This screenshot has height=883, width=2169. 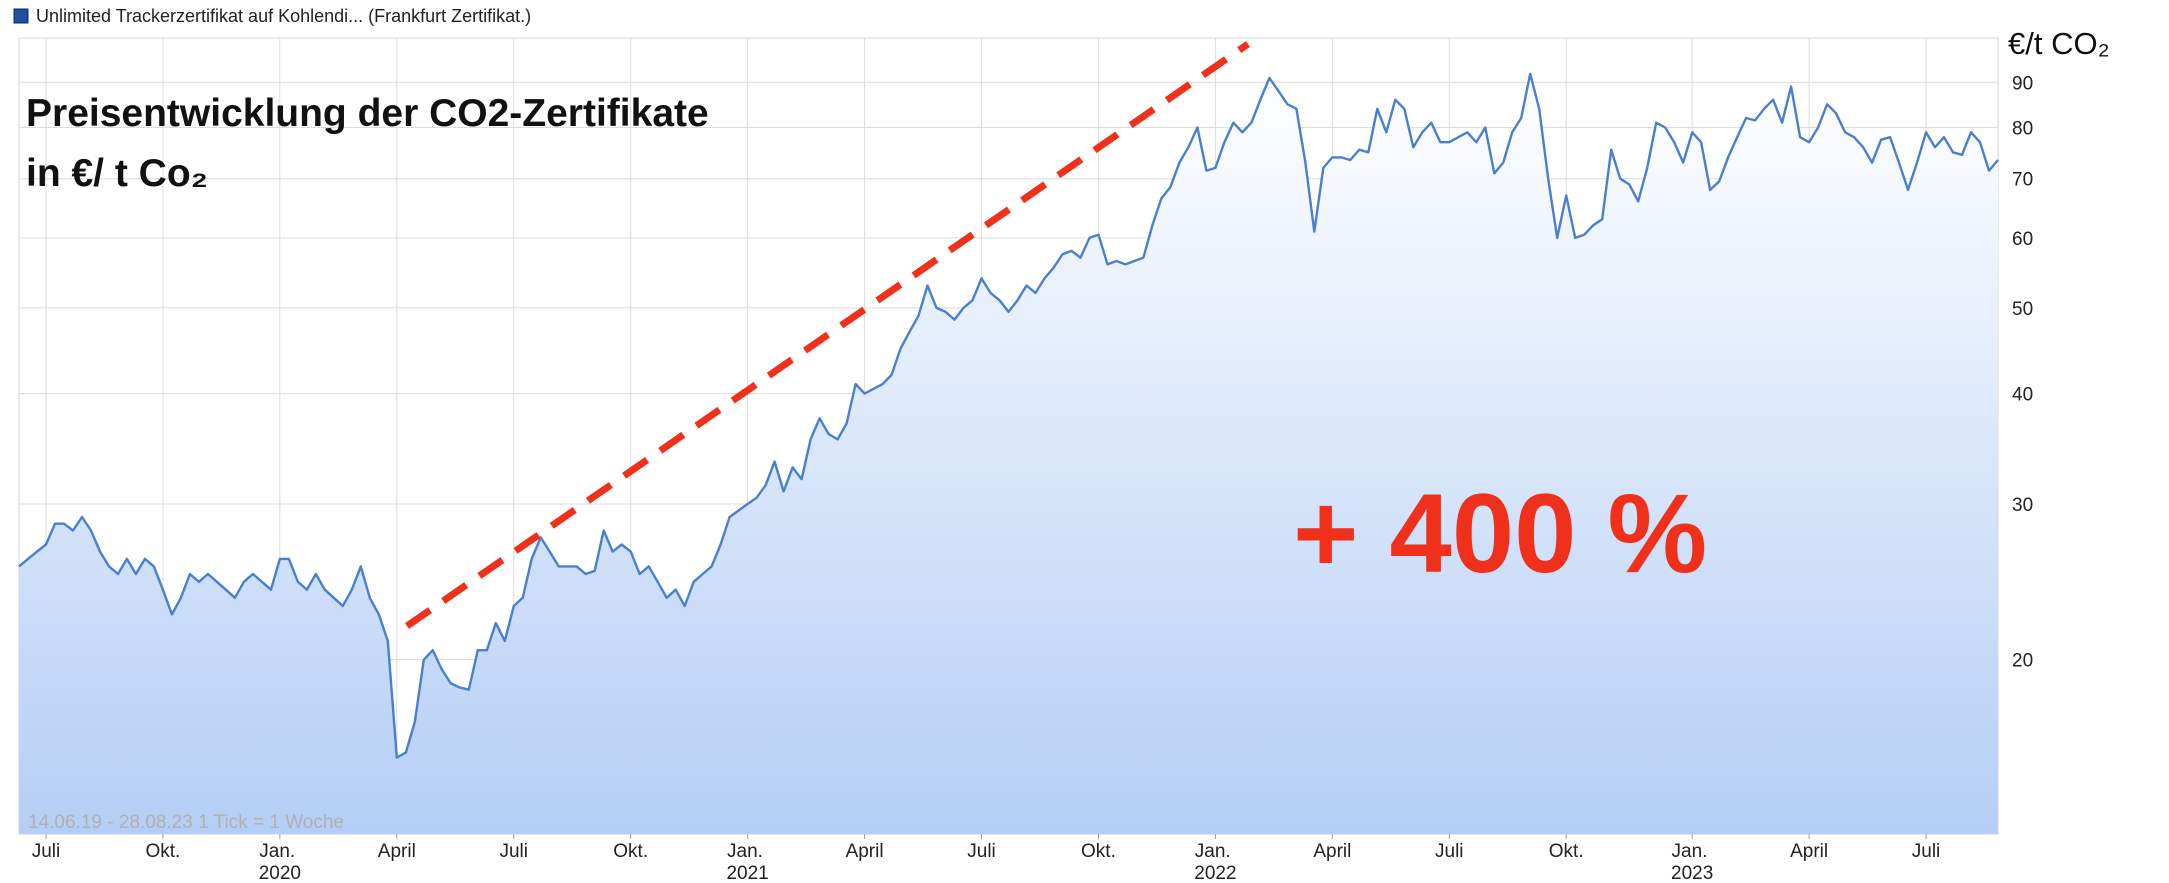 What do you see at coordinates (117, 173) in the screenshot?
I see `chart-subtitle: in €/ t Co₂` at bounding box center [117, 173].